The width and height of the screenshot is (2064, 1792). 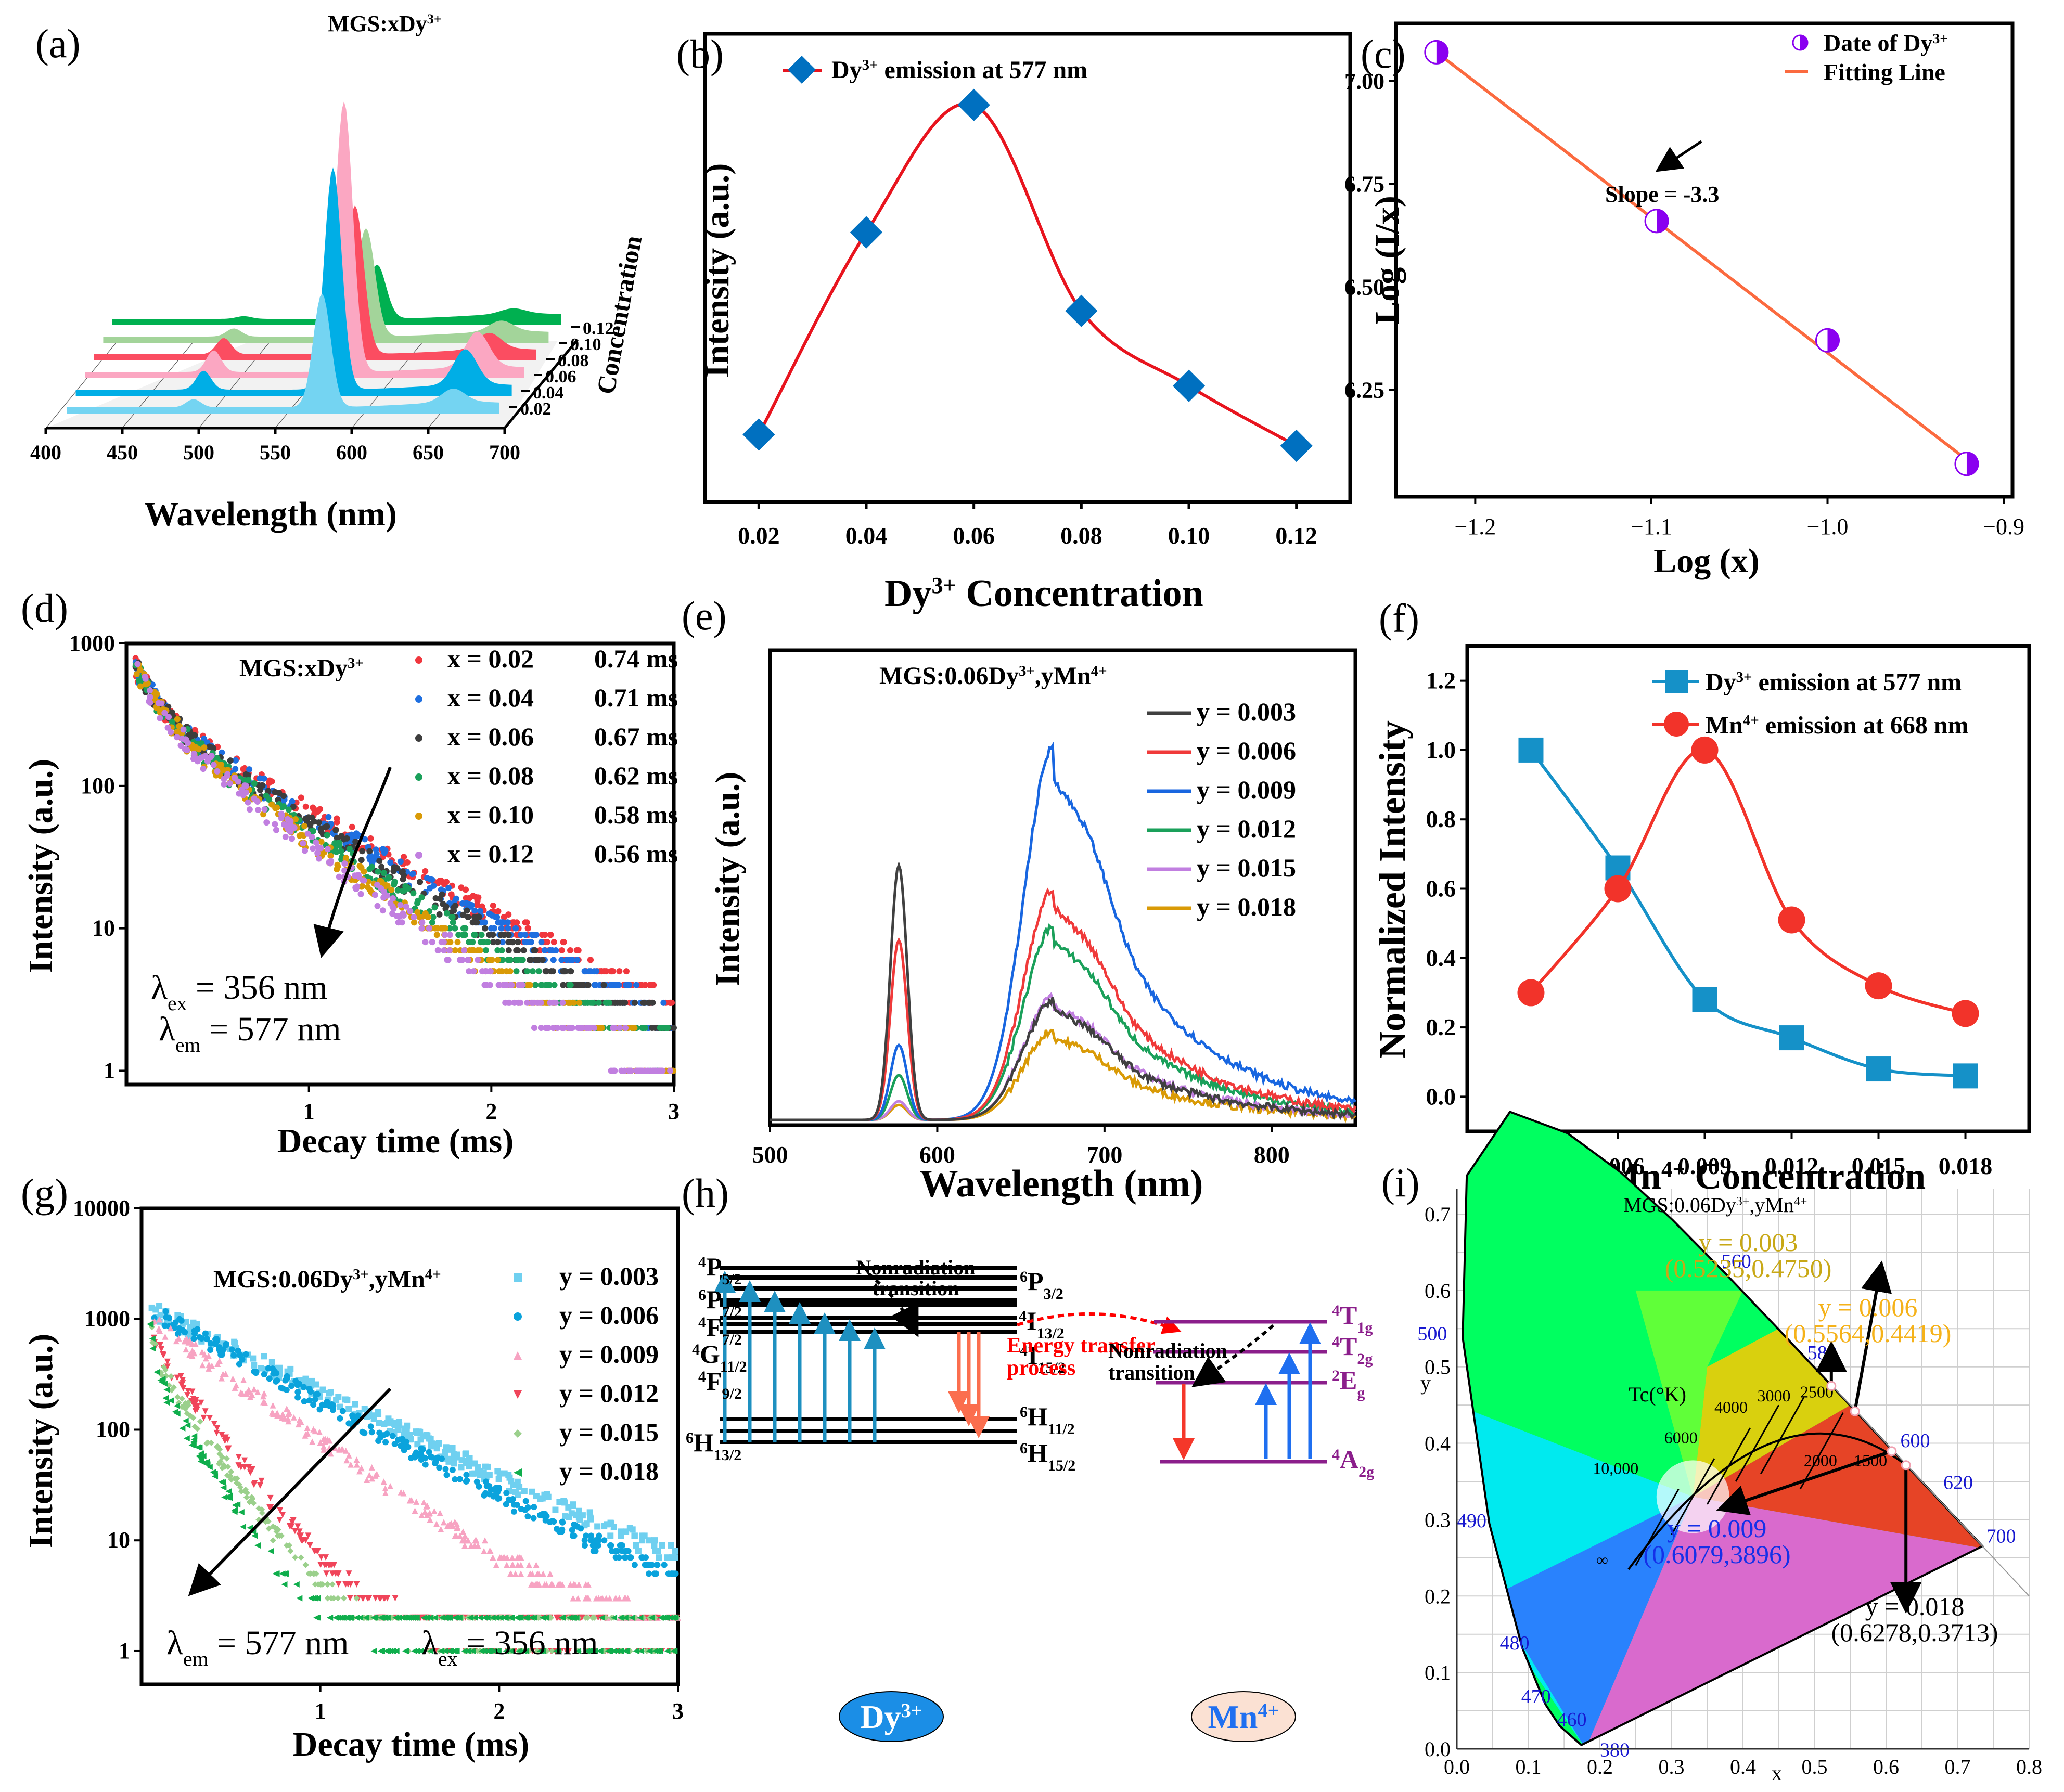 I want to click on panel-label-c: (c), so click(x=1384, y=53).